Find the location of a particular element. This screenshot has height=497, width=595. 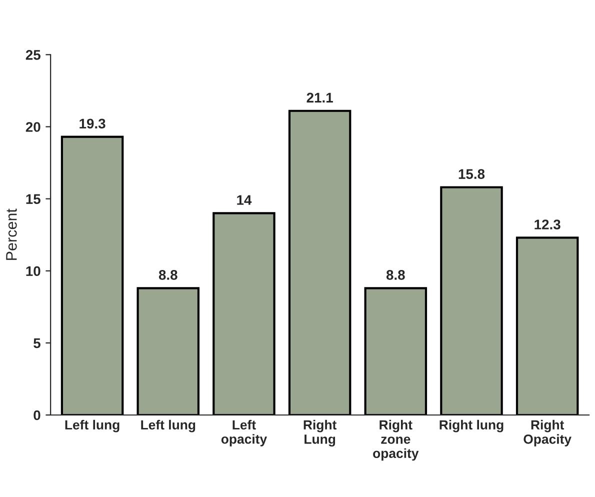

data-label: 14 is located at coordinates (244, 200).